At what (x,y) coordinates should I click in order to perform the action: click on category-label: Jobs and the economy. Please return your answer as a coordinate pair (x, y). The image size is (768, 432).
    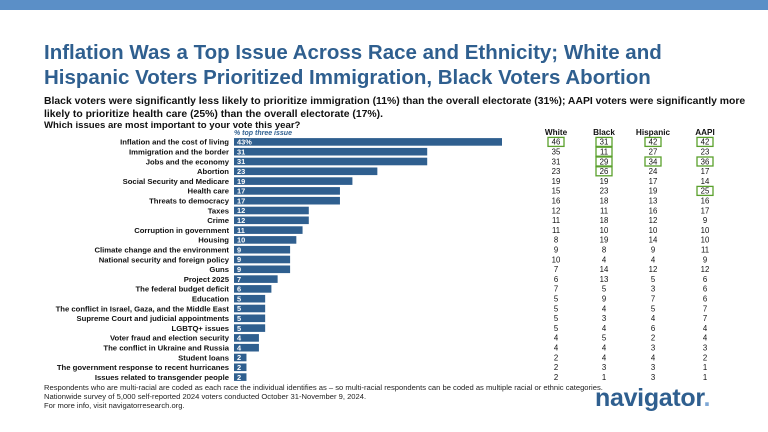
    Looking at the image, I should click on (188, 161).